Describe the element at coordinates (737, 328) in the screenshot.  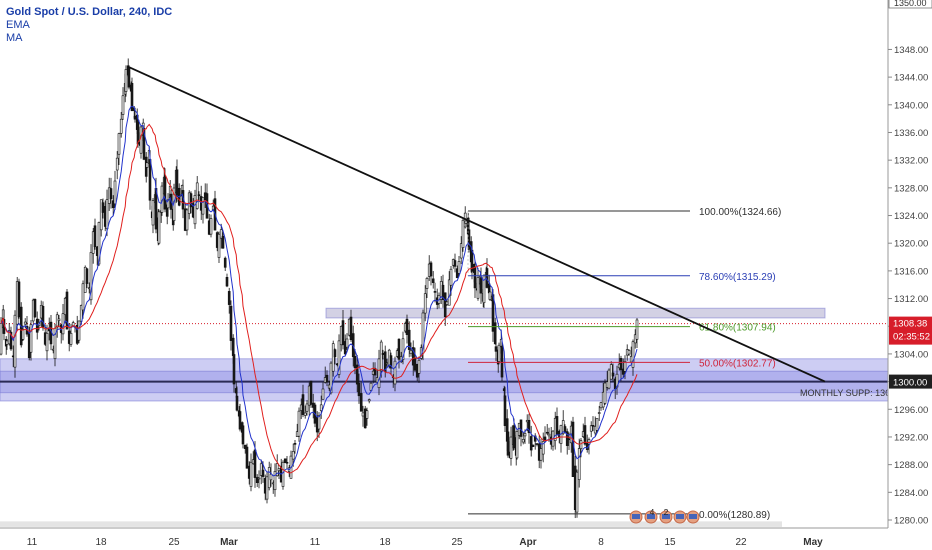
I see `fib-level-label: 61.80%(1307.94)` at that location.